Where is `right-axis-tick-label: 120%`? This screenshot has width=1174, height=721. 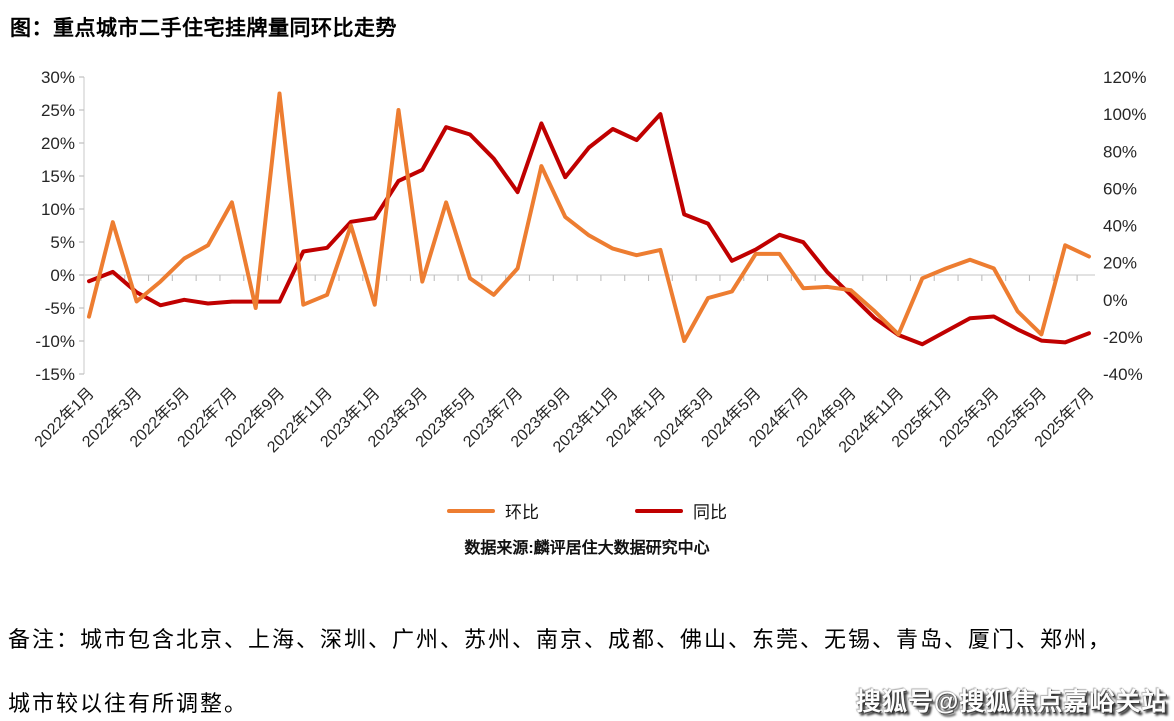 right-axis-tick-label: 120% is located at coordinates (1124, 77).